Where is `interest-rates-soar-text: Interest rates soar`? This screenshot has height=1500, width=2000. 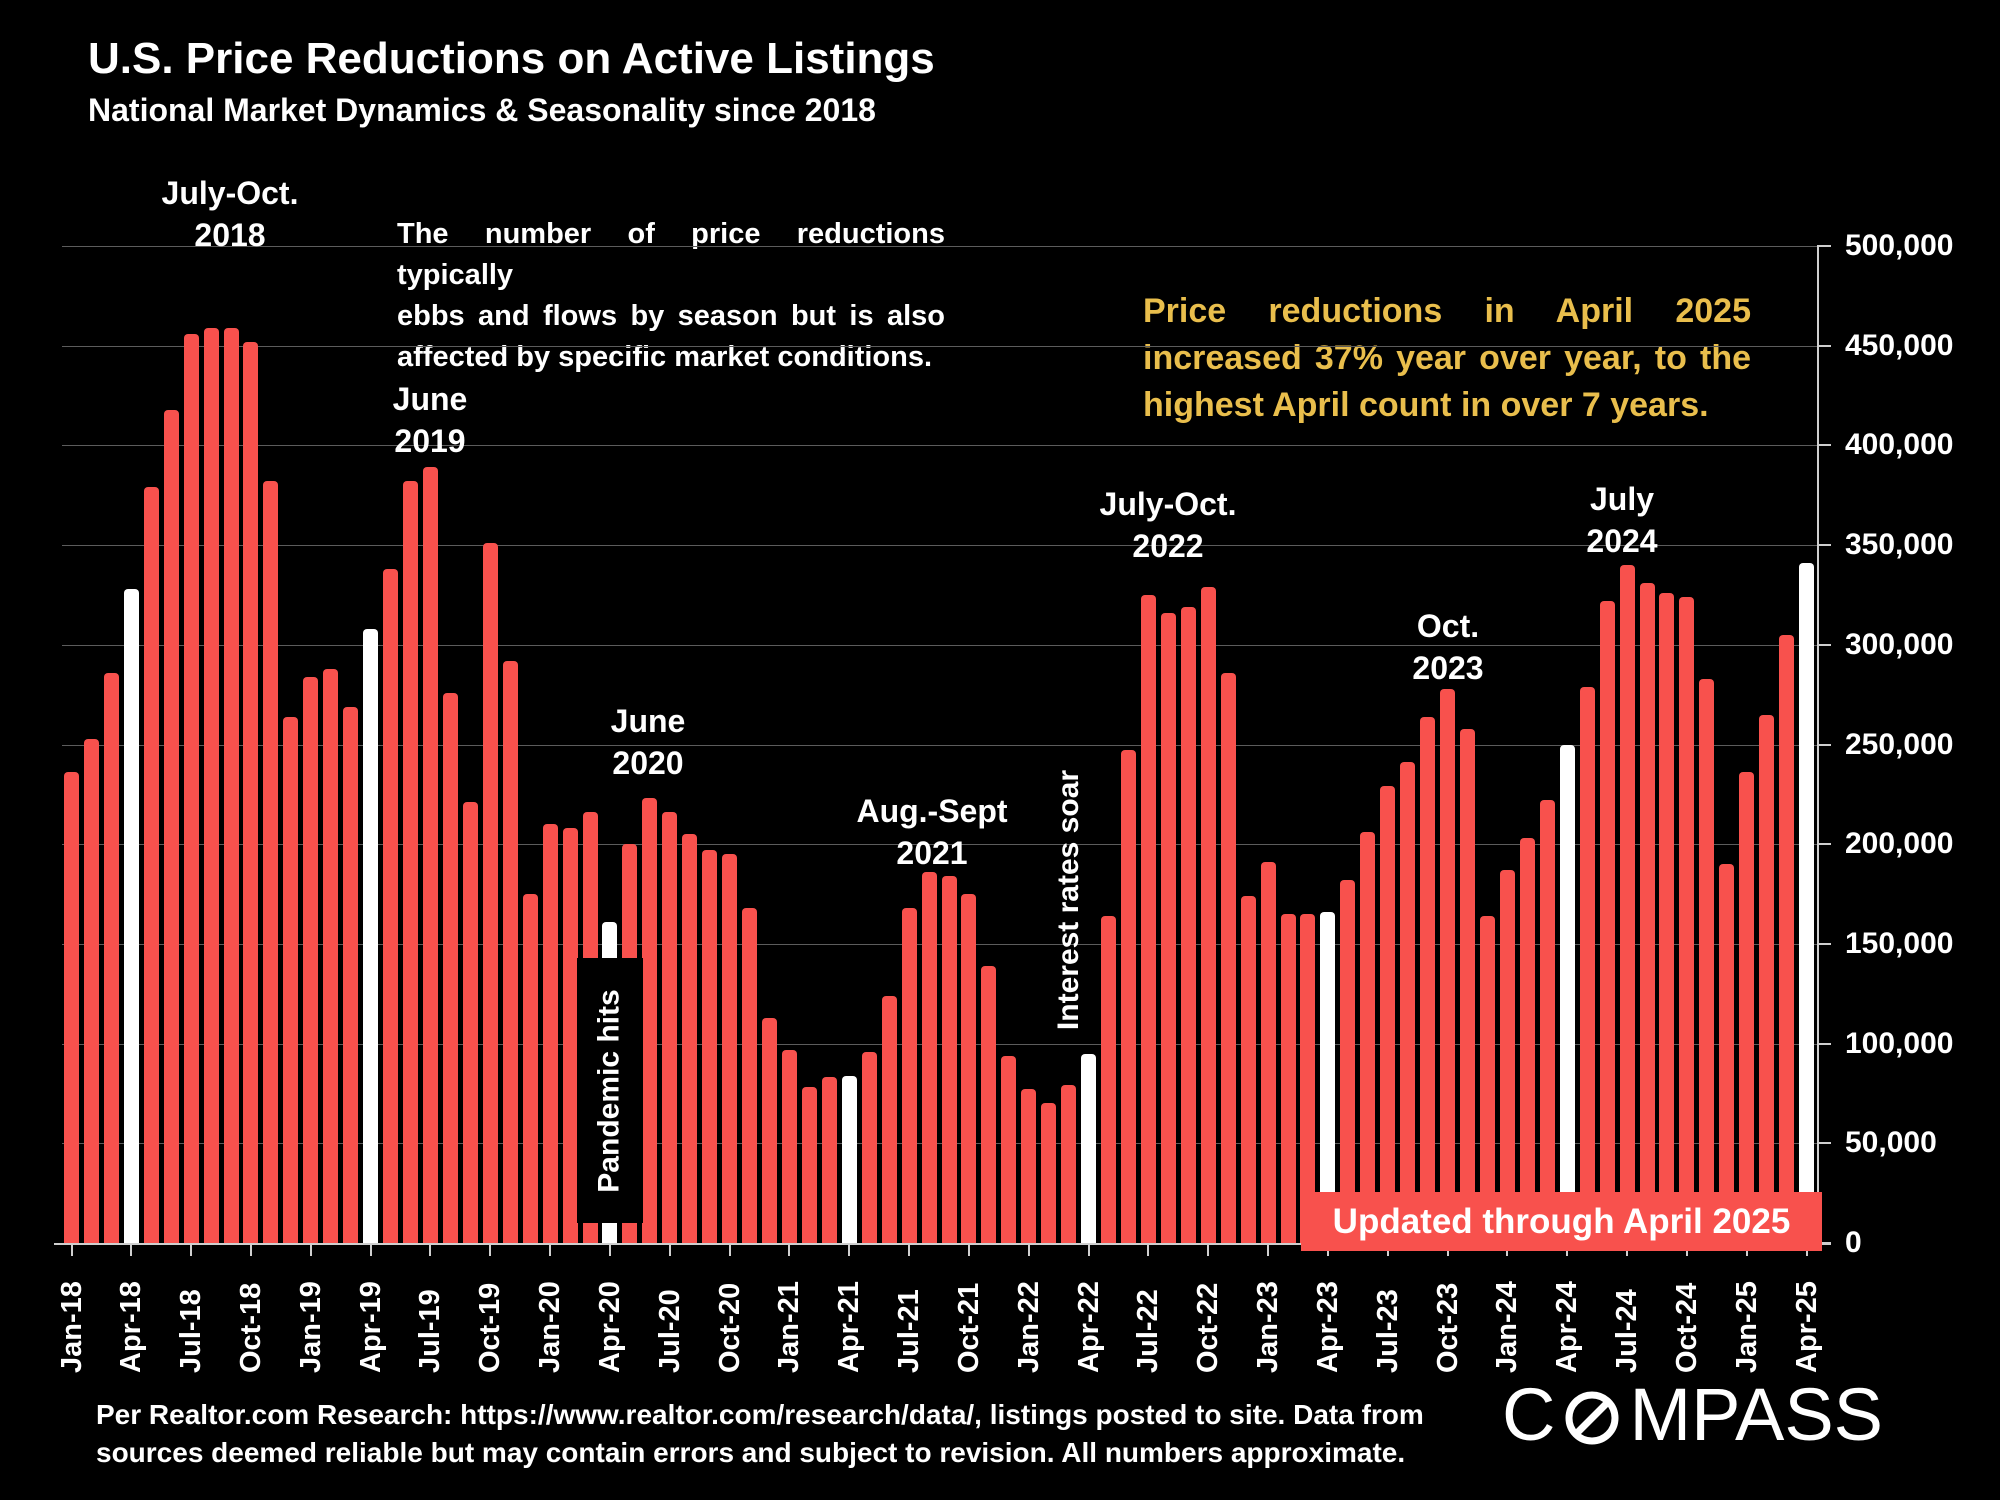 interest-rates-soar-text: Interest rates soar is located at coordinates (1068, 900).